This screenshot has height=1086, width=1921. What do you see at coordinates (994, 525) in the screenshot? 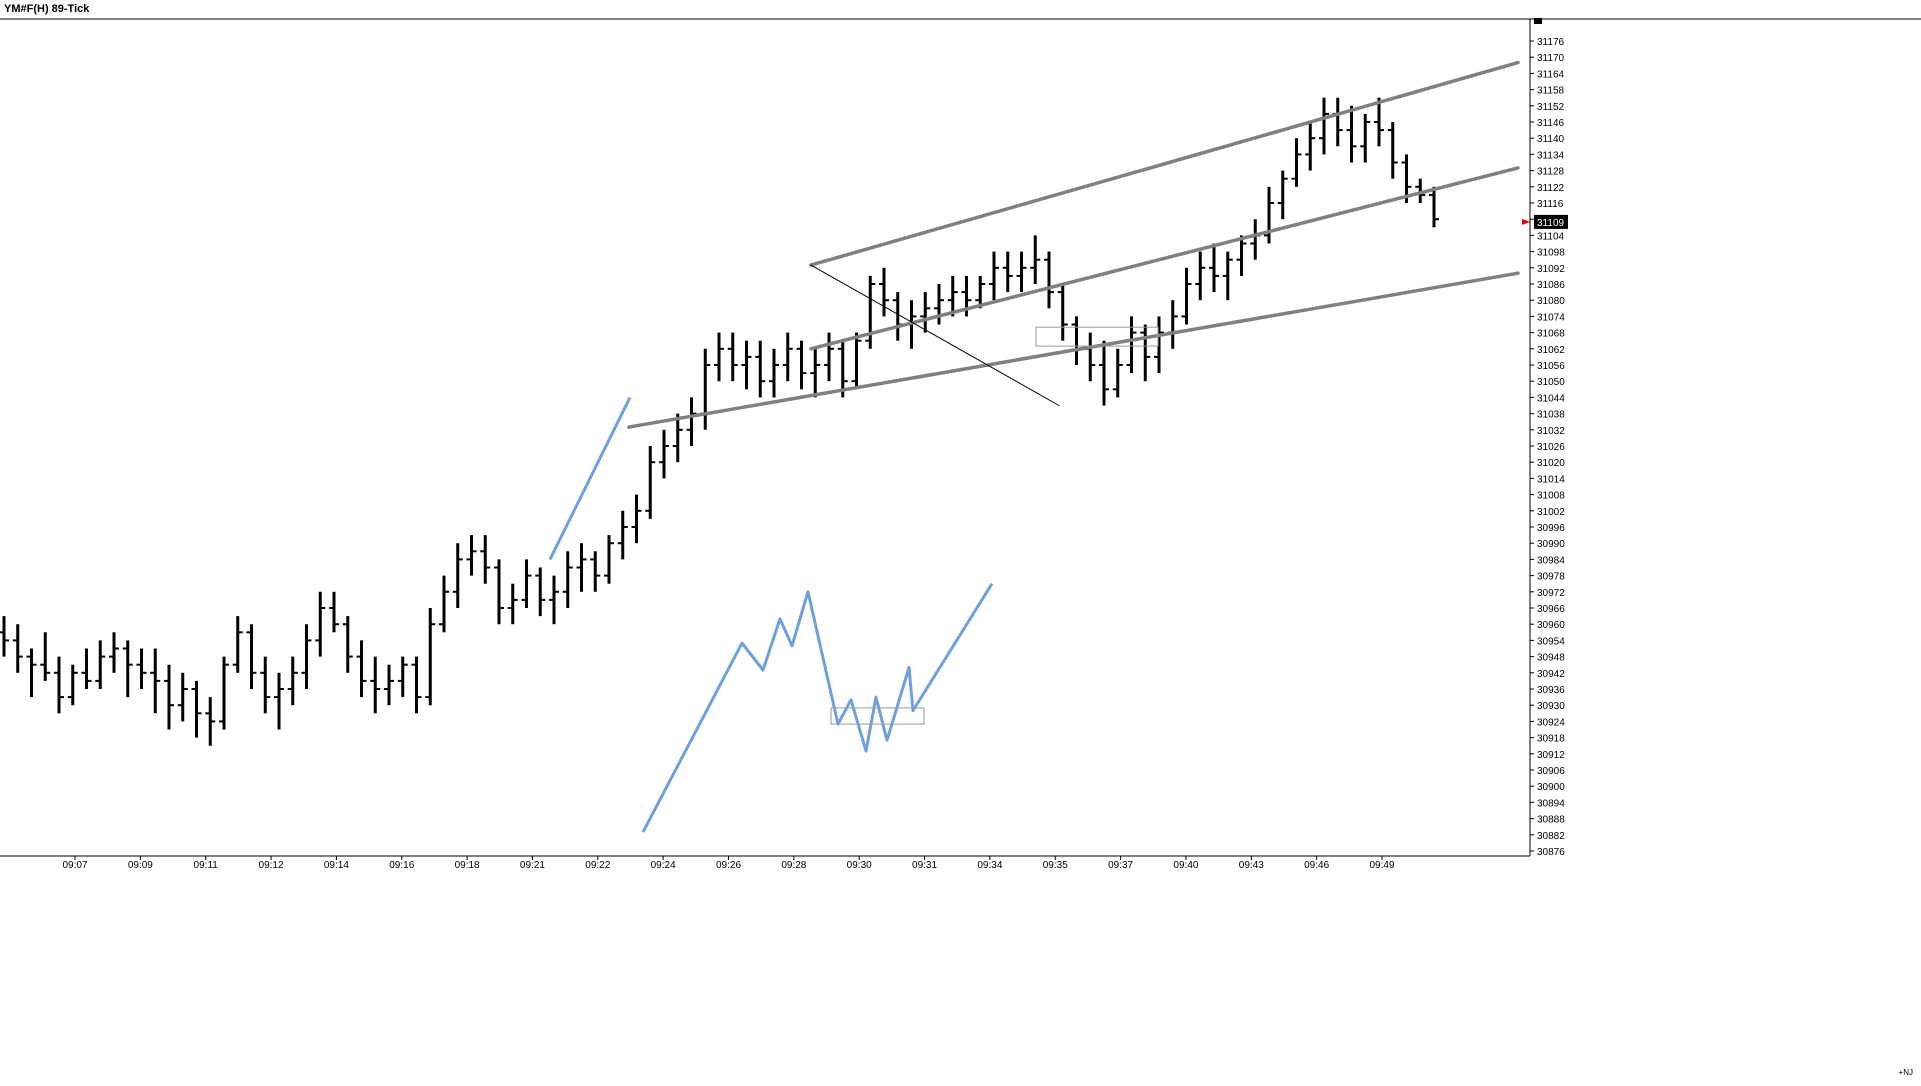
I see `rectangles` at bounding box center [994, 525].